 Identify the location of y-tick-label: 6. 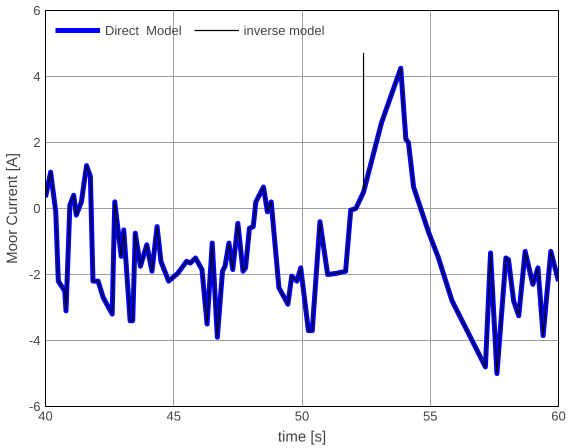
(37, 10).